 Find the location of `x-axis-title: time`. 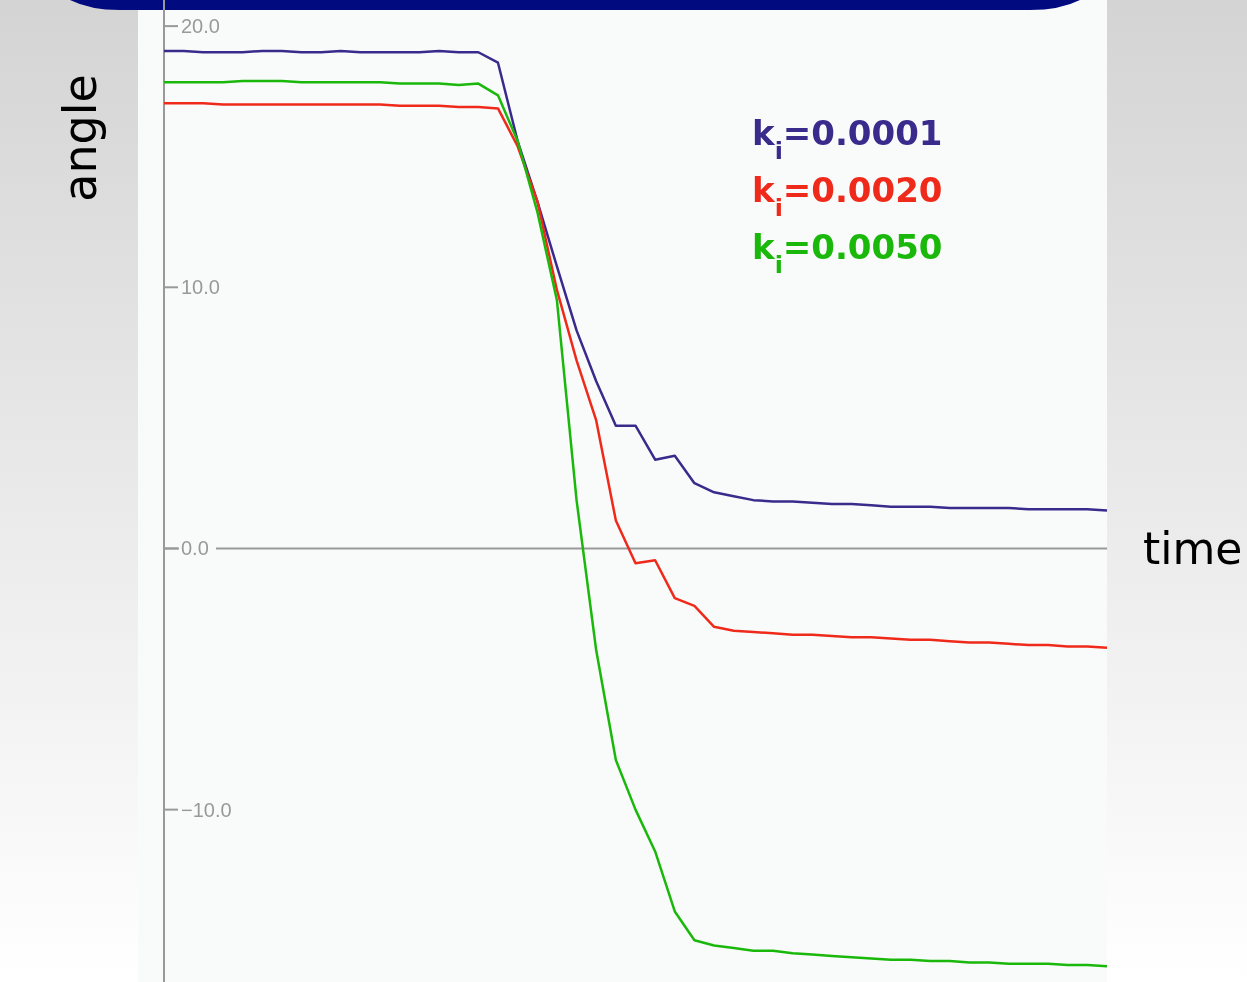

x-axis-title: time is located at coordinates (1193, 548).